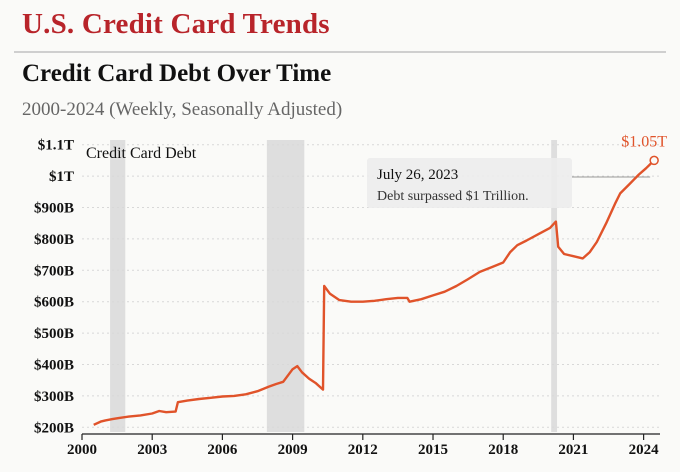 The height and width of the screenshot is (472, 680). I want to click on annotation-date: July 26, 2023, so click(417, 175).